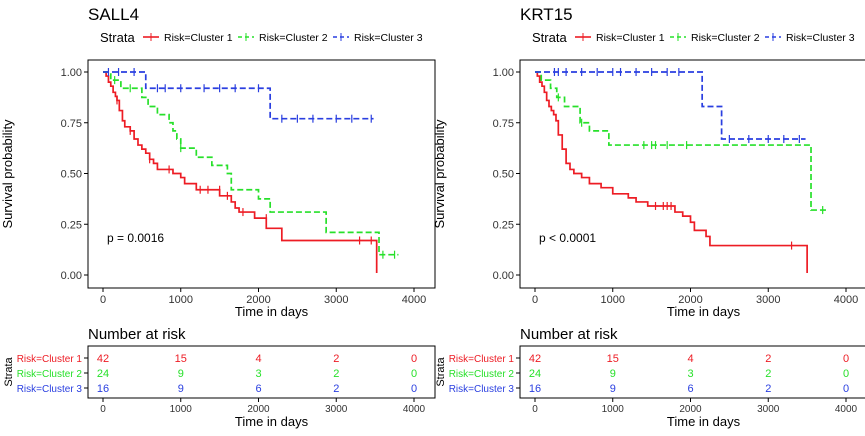 This screenshot has width=865, height=436. I want to click on p-value: p = 0.0016, so click(135, 238).